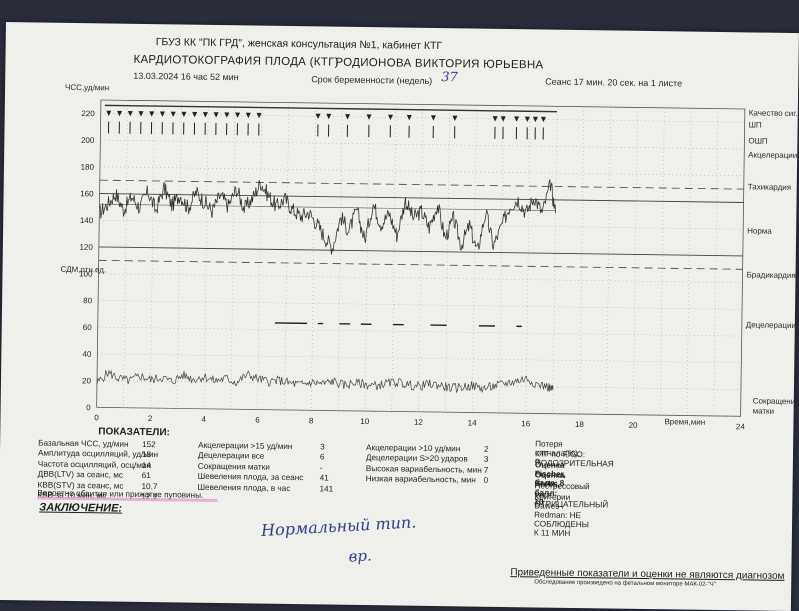  What do you see at coordinates (770, 275) in the screenshot?
I see `legend-bradycardia: Брадикардия` at bounding box center [770, 275].